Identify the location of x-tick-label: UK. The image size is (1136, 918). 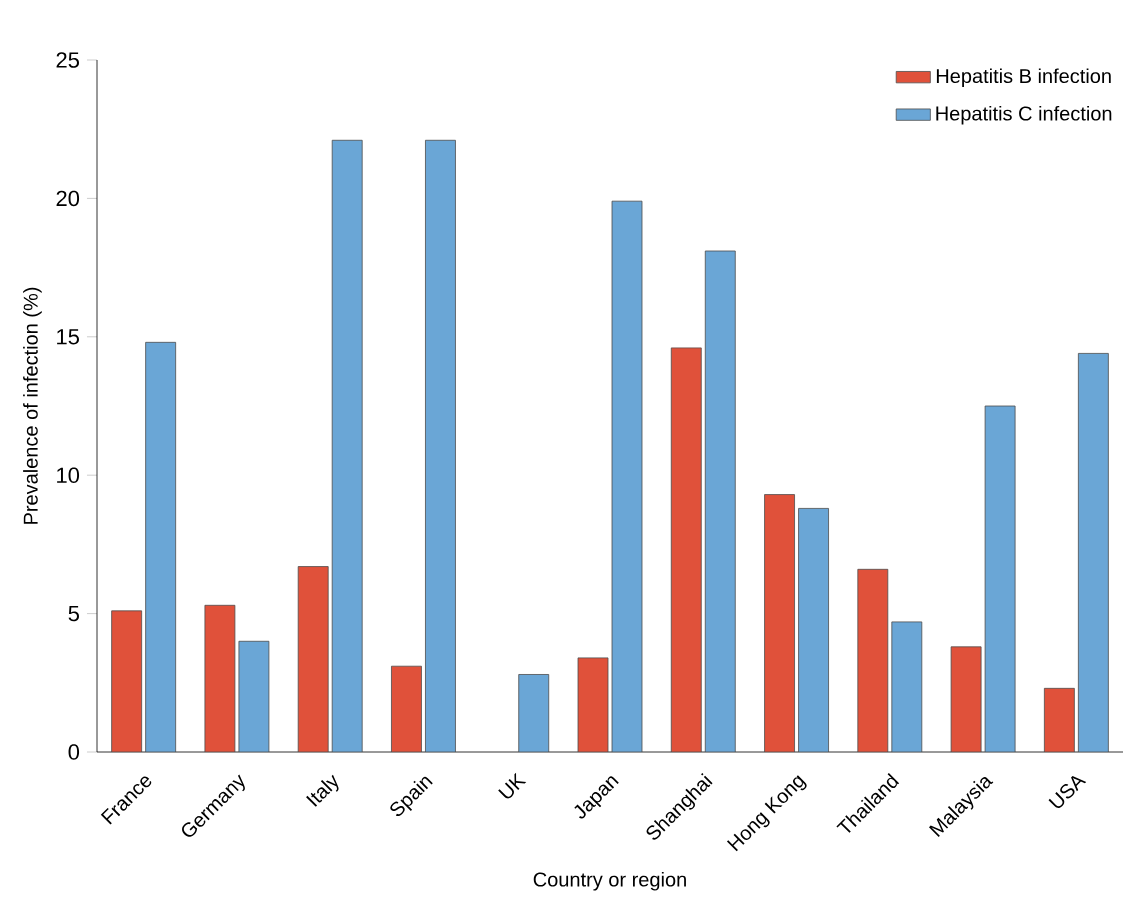
(512, 785).